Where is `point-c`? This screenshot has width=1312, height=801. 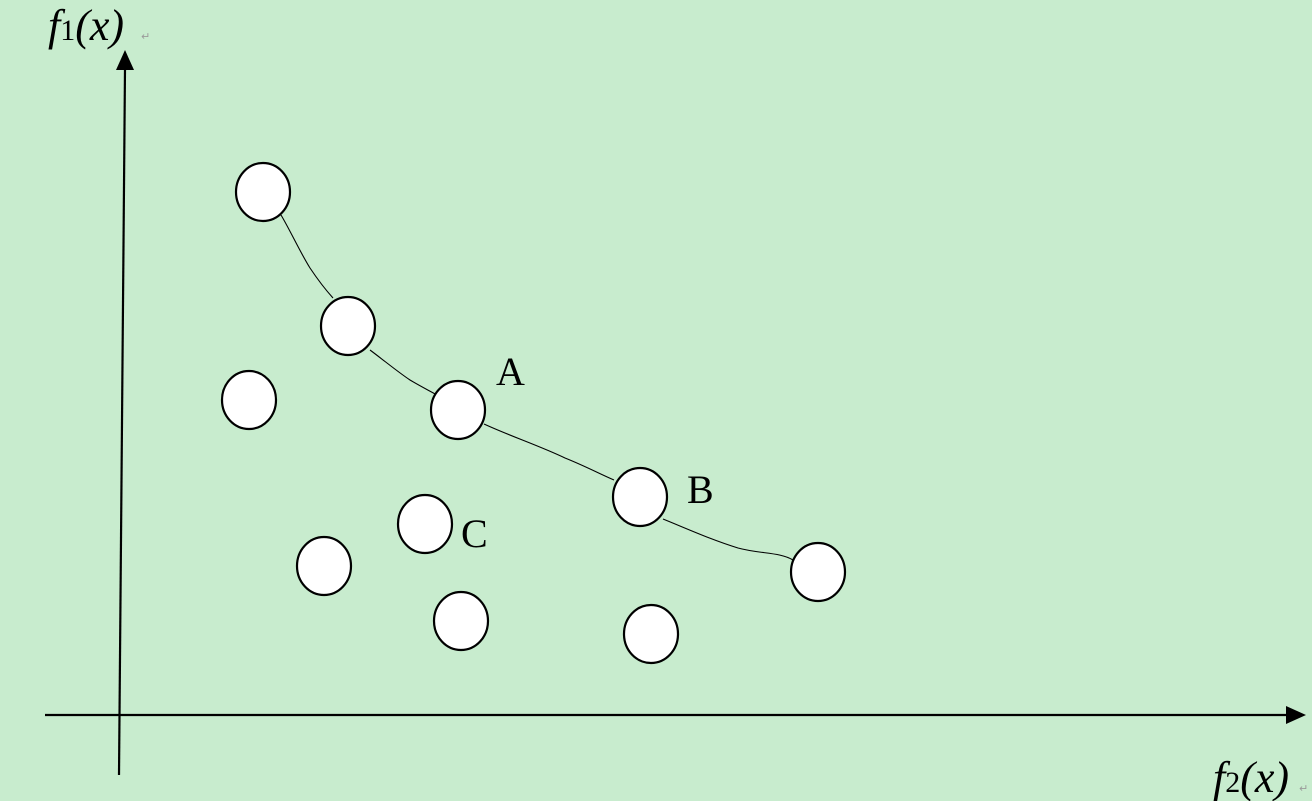 point-c is located at coordinates (425, 524).